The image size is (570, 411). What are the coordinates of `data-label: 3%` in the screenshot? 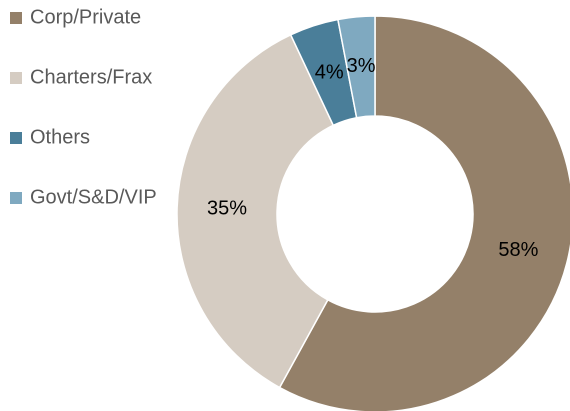 It's located at (361, 66).